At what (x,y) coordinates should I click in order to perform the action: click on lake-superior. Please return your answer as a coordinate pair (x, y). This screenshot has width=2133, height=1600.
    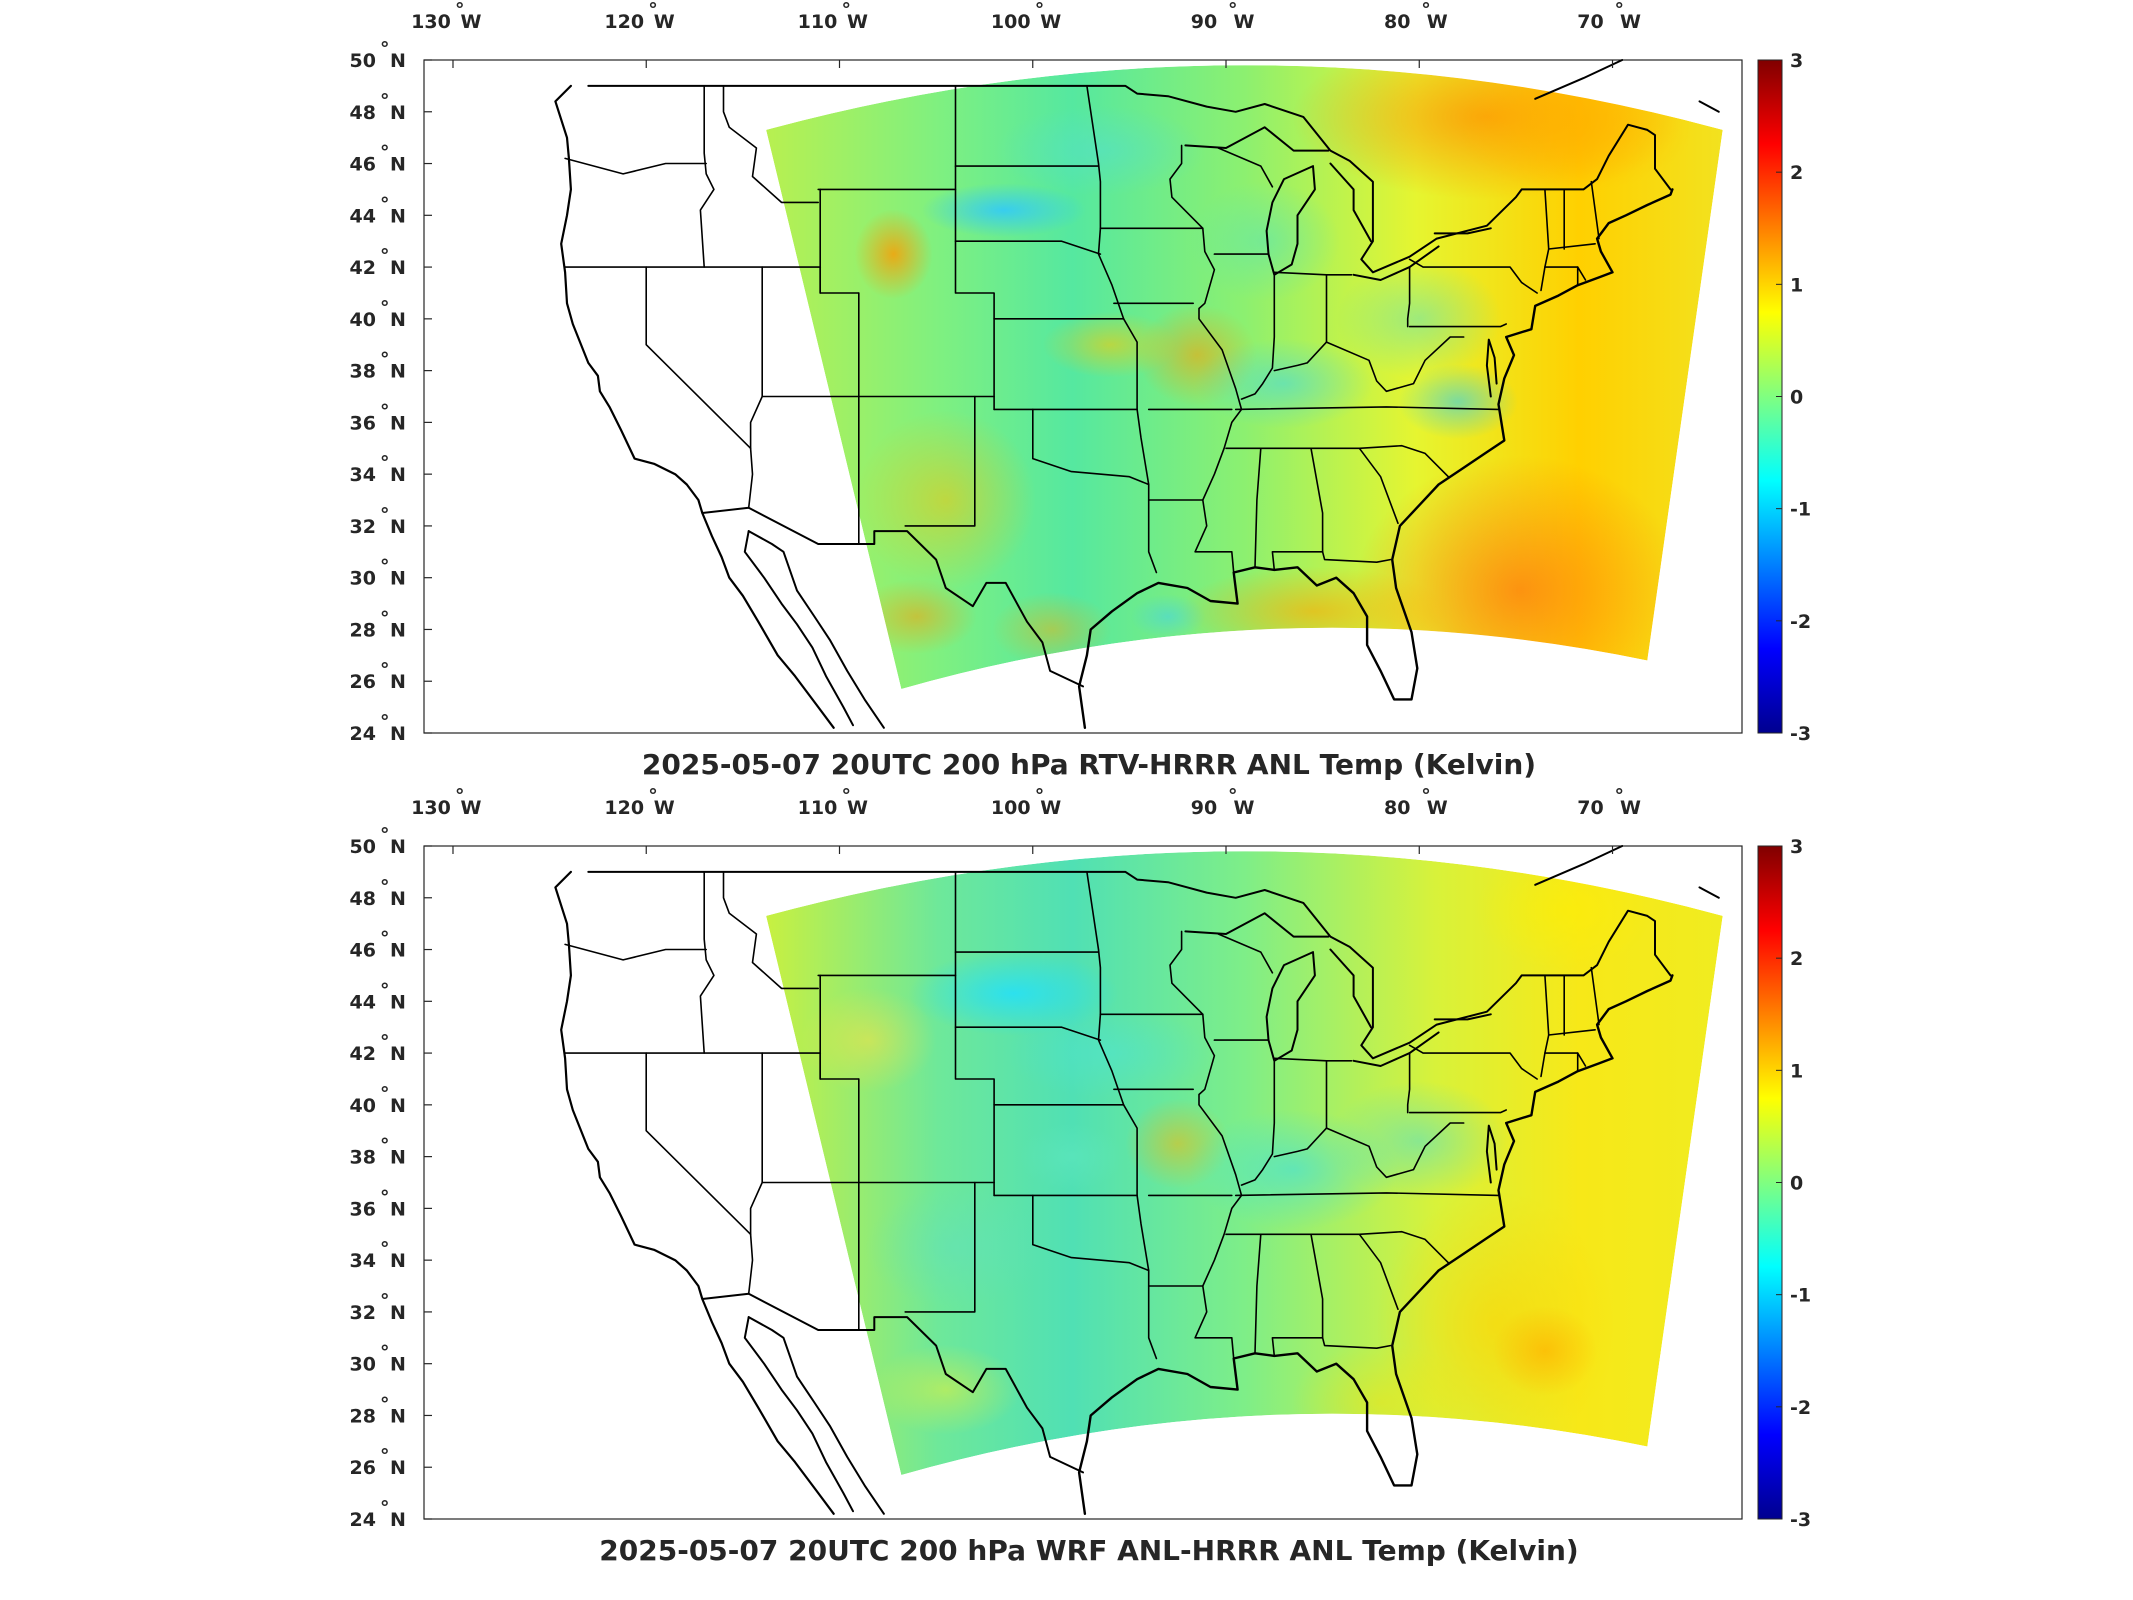
    Looking at the image, I should click on (1257, 925).